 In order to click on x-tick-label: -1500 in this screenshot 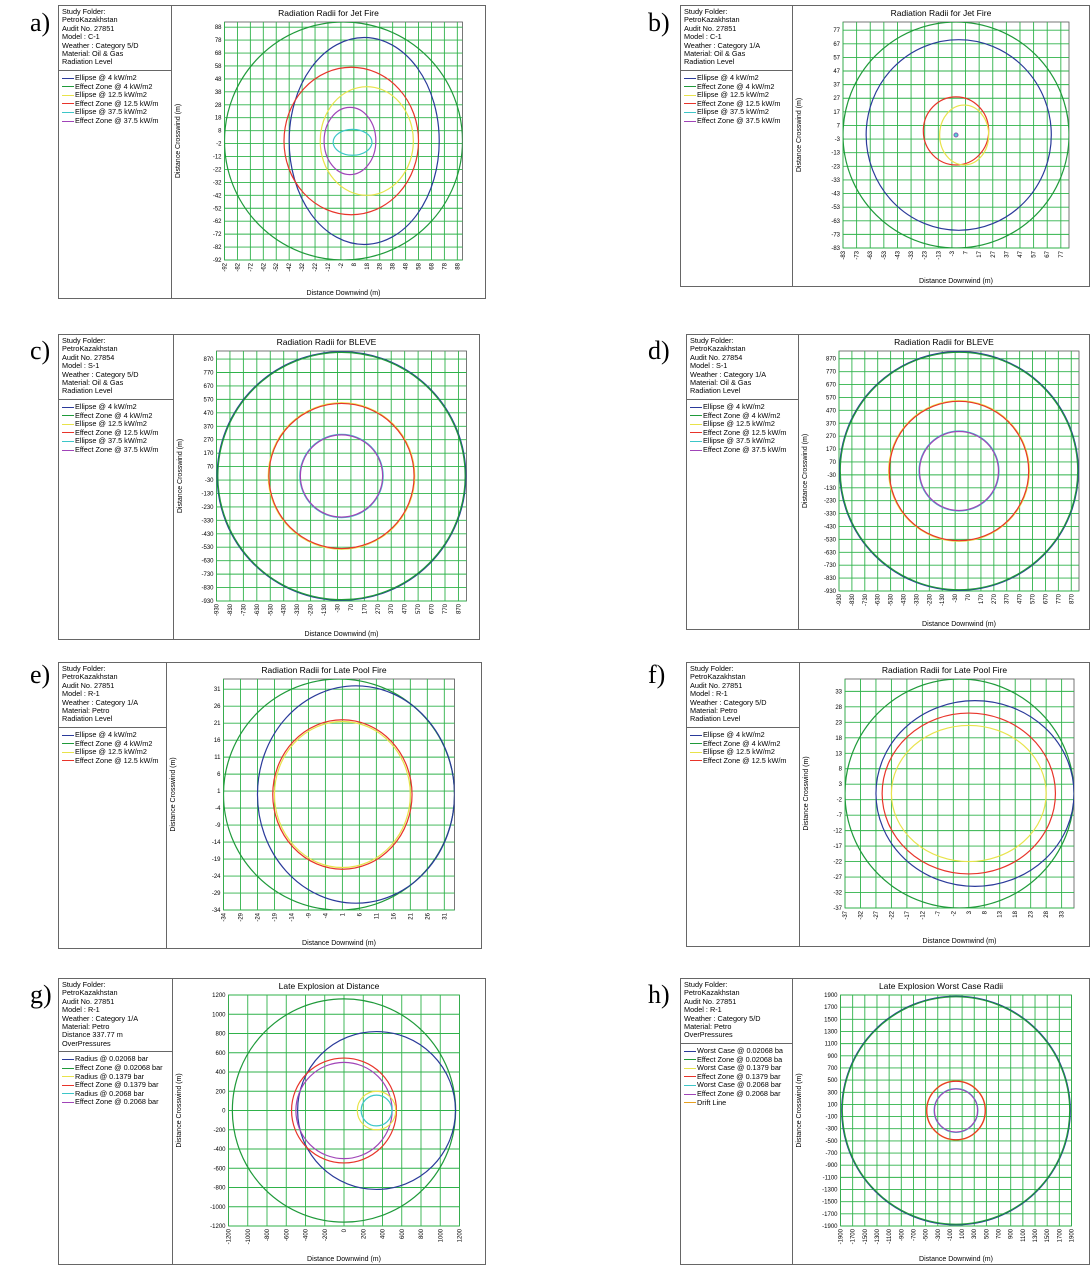, I will do `click(866, 1236)`.